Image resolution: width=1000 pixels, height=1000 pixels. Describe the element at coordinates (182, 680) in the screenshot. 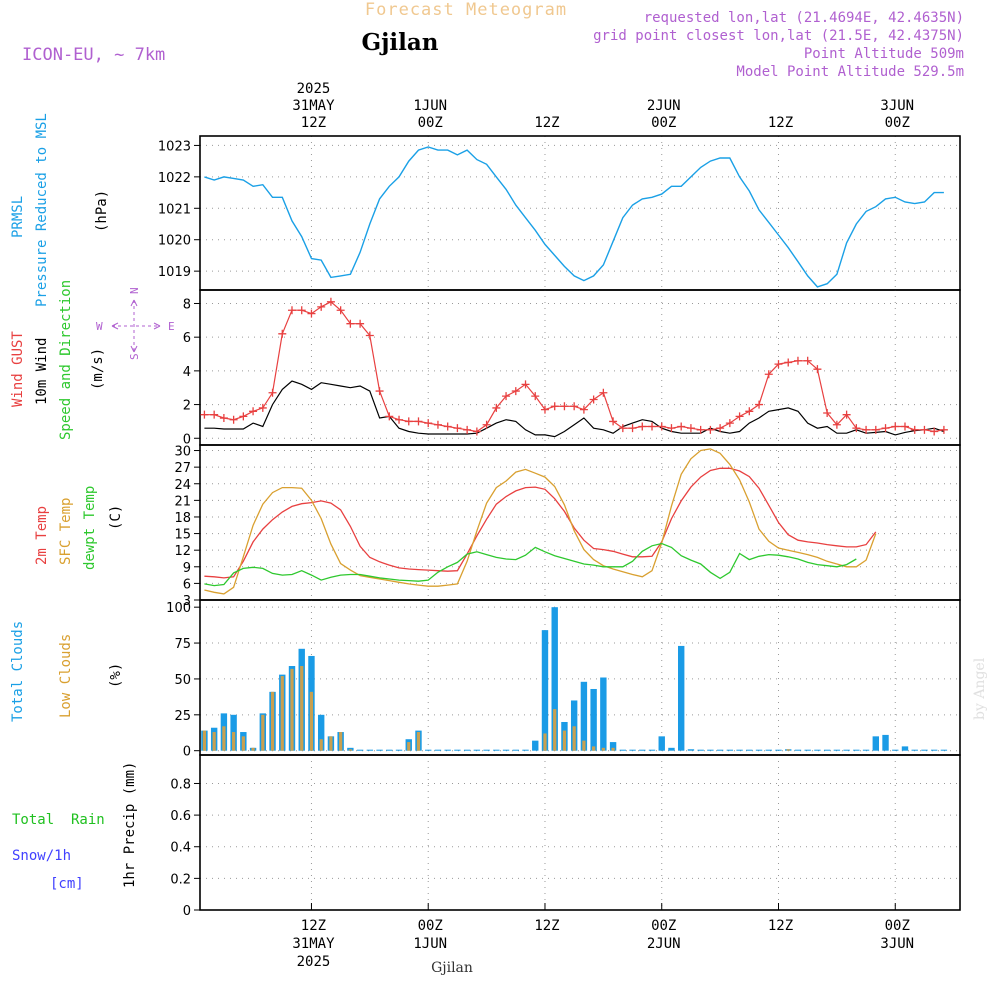

I see `y-tick-label: 50` at that location.